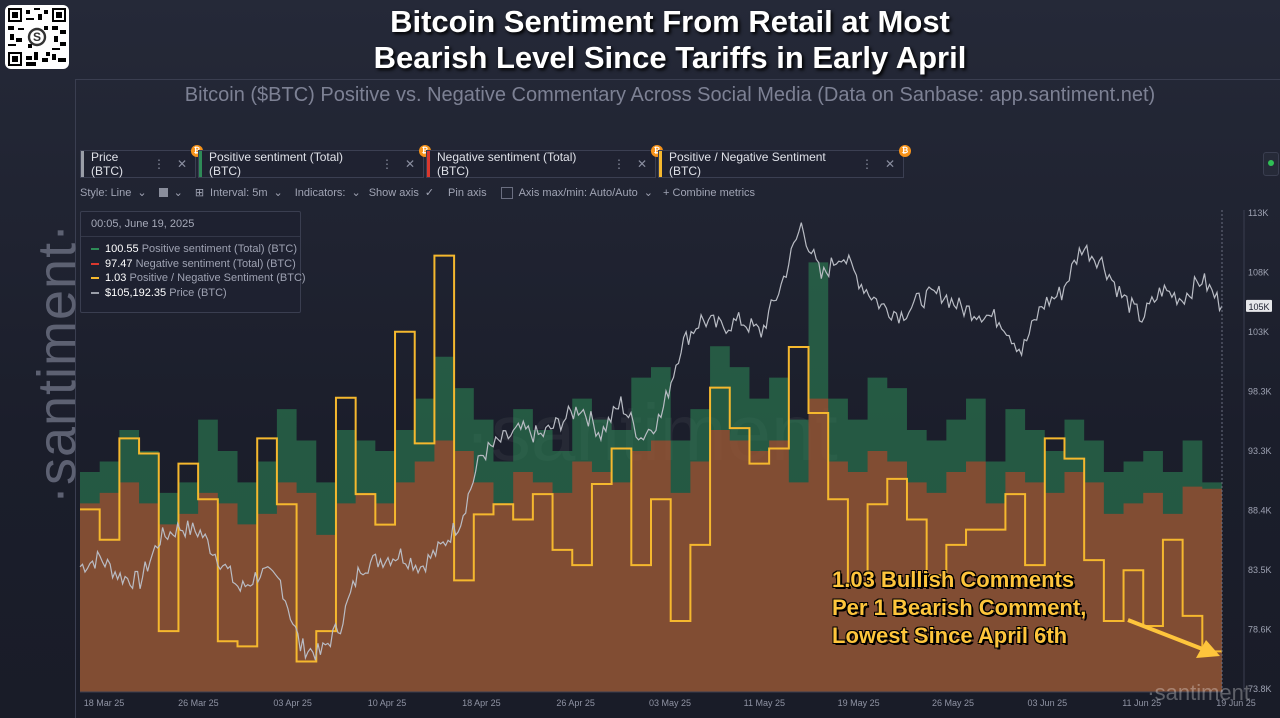 Image resolution: width=1280 pixels, height=718 pixels. What do you see at coordinates (467, 192) in the screenshot?
I see `pin-axis-label: Pin axis` at bounding box center [467, 192].